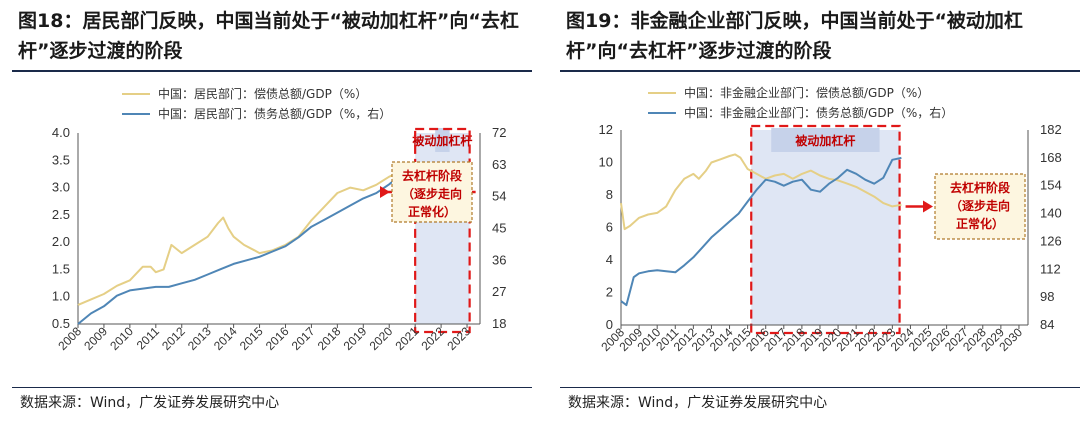 This screenshot has width=1080, height=430. What do you see at coordinates (277, 338) in the screenshot?
I see `x-tick-label: 2016` at bounding box center [277, 338].